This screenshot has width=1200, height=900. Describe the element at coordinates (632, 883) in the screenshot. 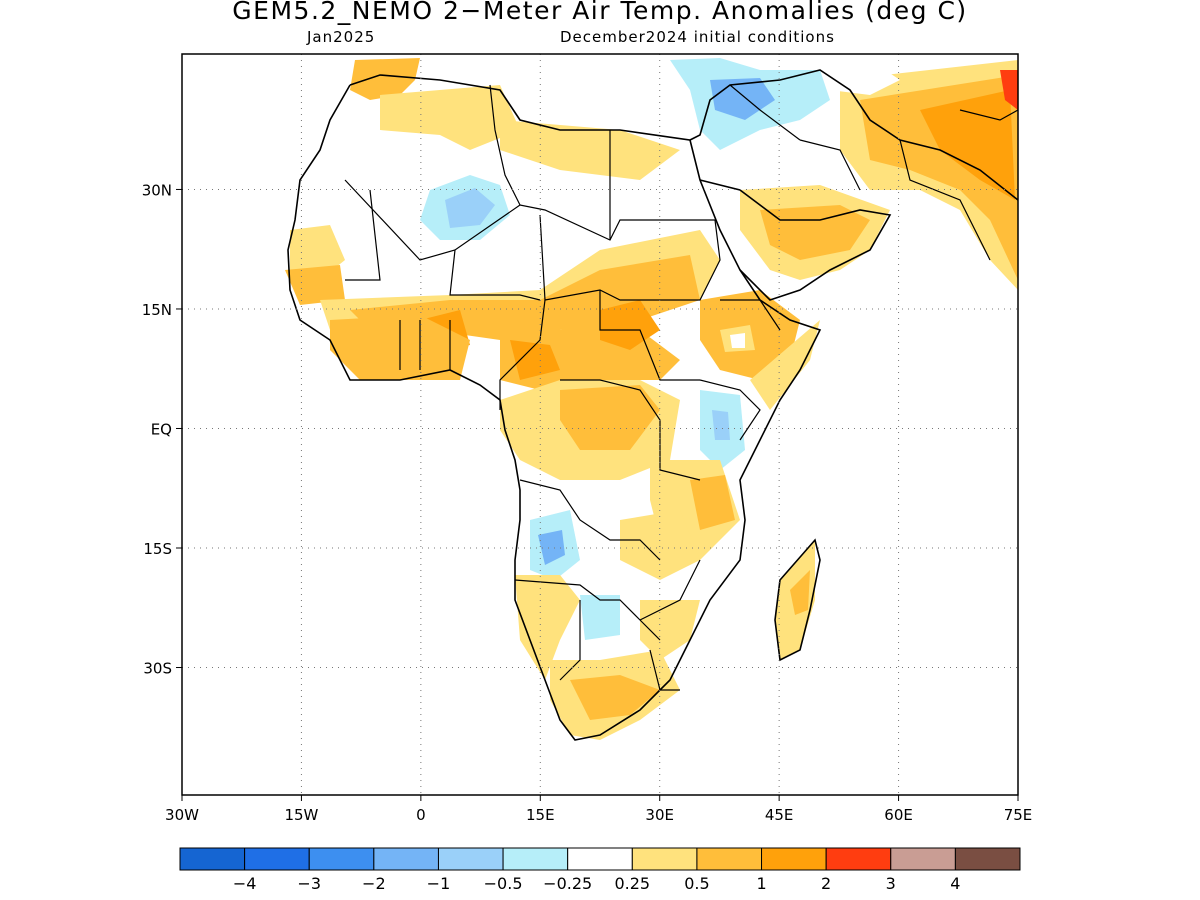

I see `colorbar-label: 0.25` at that location.